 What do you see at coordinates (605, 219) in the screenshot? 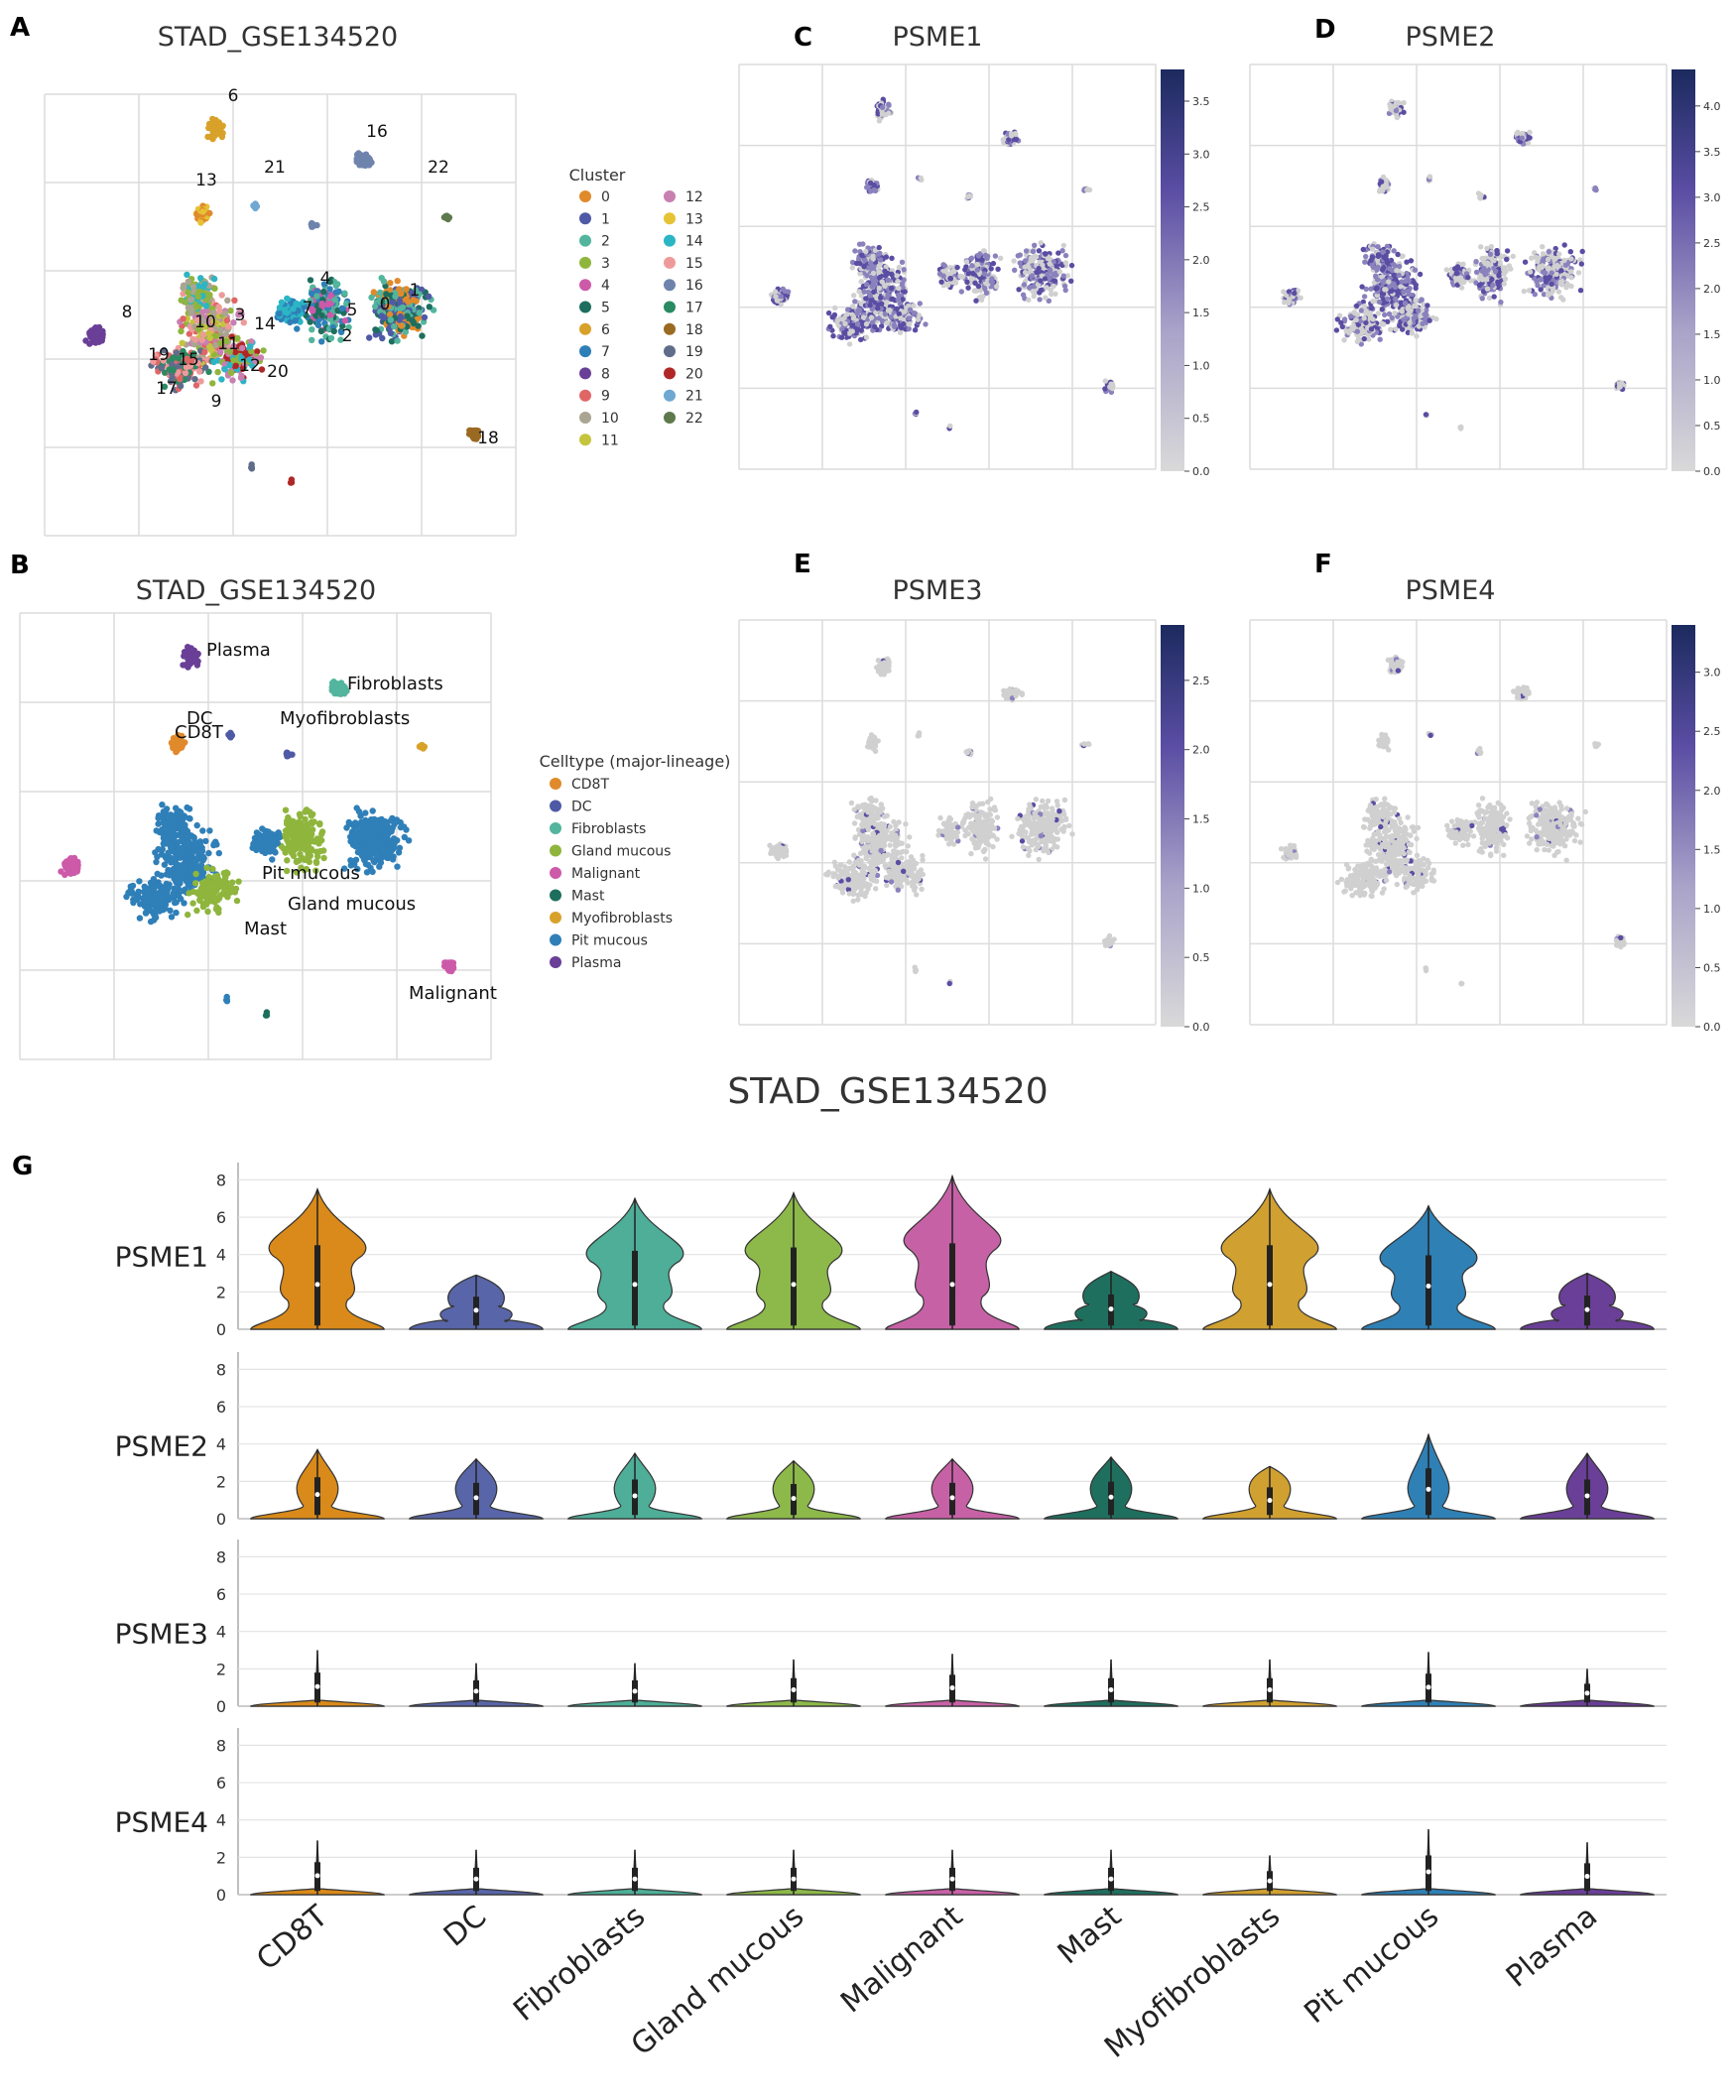
I see `legend-label-cluster-1: 1` at bounding box center [605, 219].